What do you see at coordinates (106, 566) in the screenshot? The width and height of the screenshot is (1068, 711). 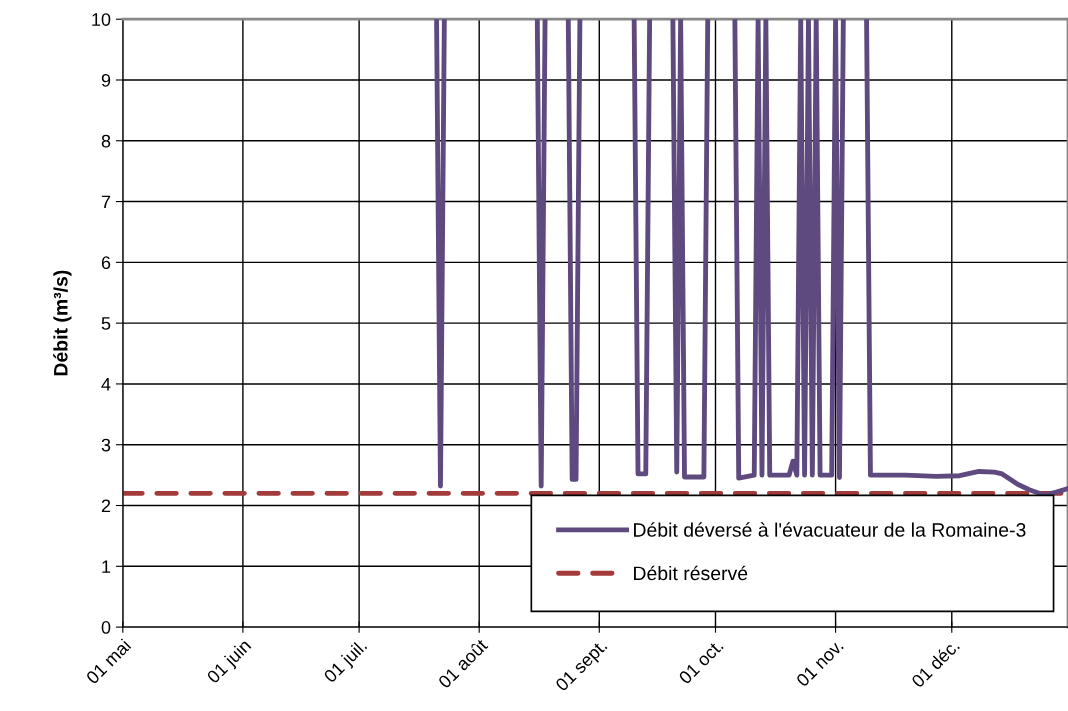 I see `y-tick-label: 1` at bounding box center [106, 566].